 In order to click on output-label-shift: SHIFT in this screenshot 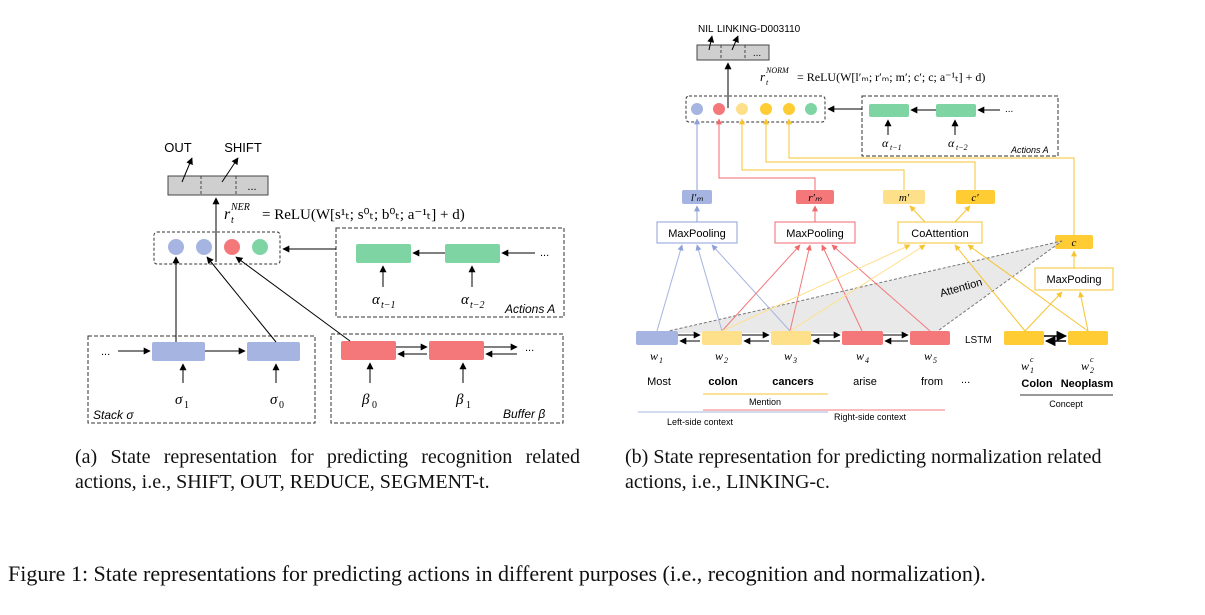, I will do `click(243, 147)`.